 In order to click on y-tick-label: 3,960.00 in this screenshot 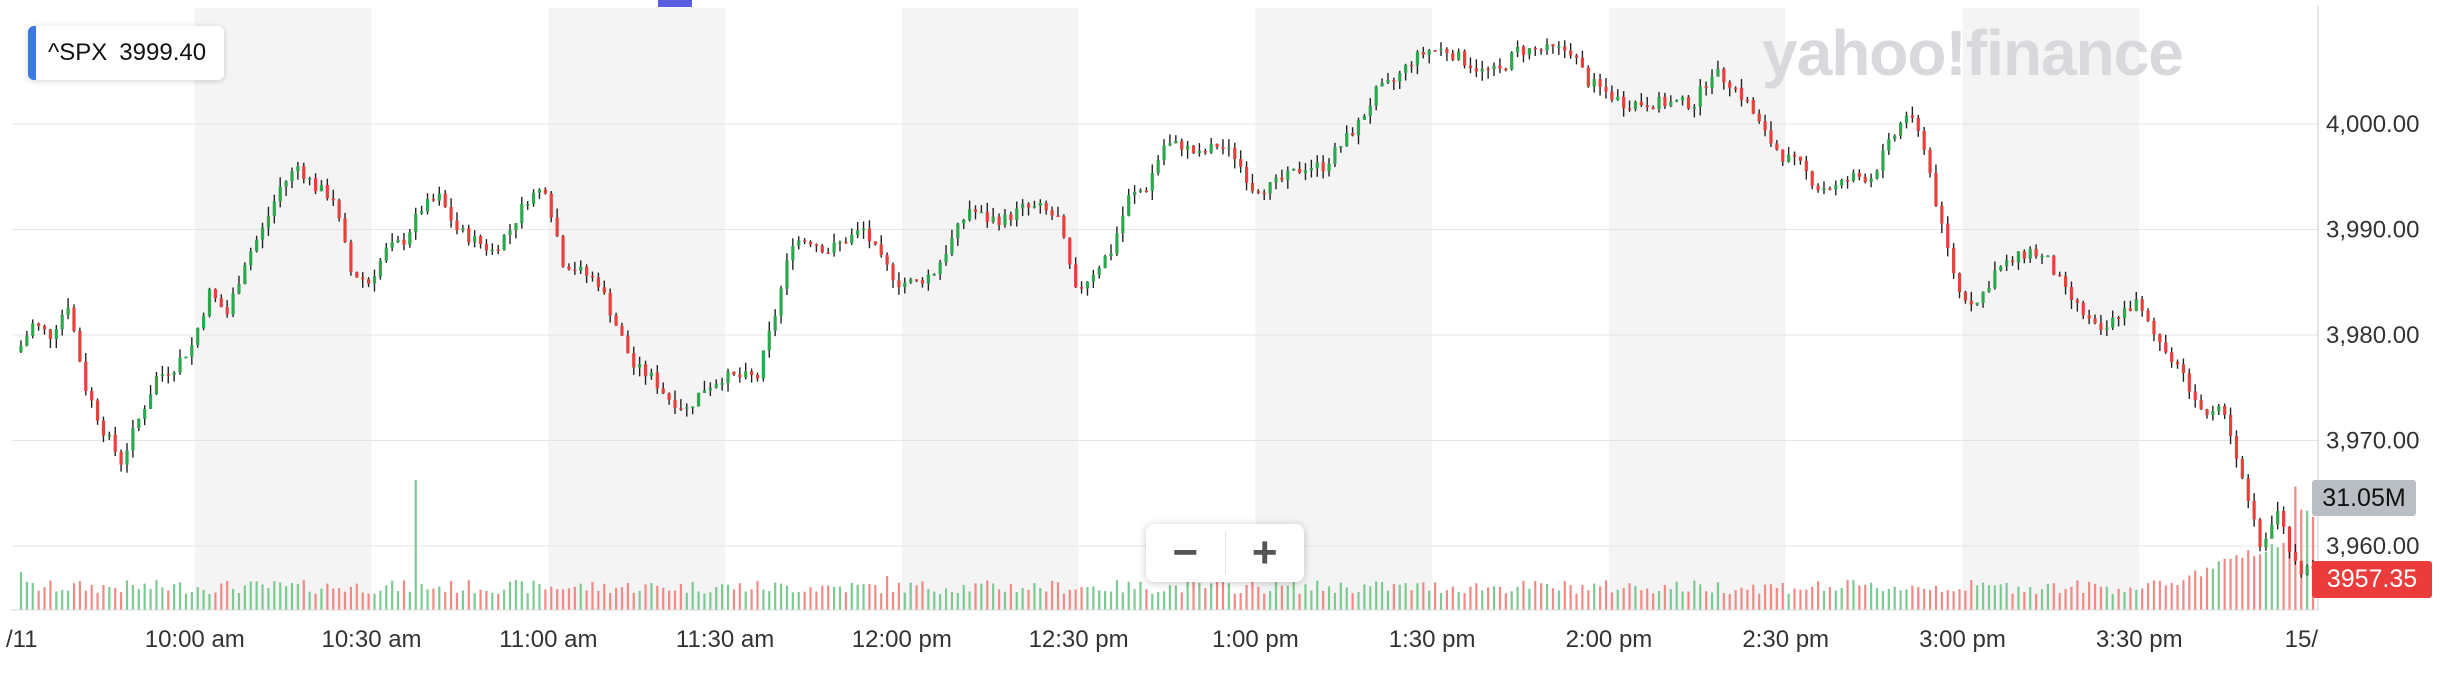, I will do `click(2372, 546)`.